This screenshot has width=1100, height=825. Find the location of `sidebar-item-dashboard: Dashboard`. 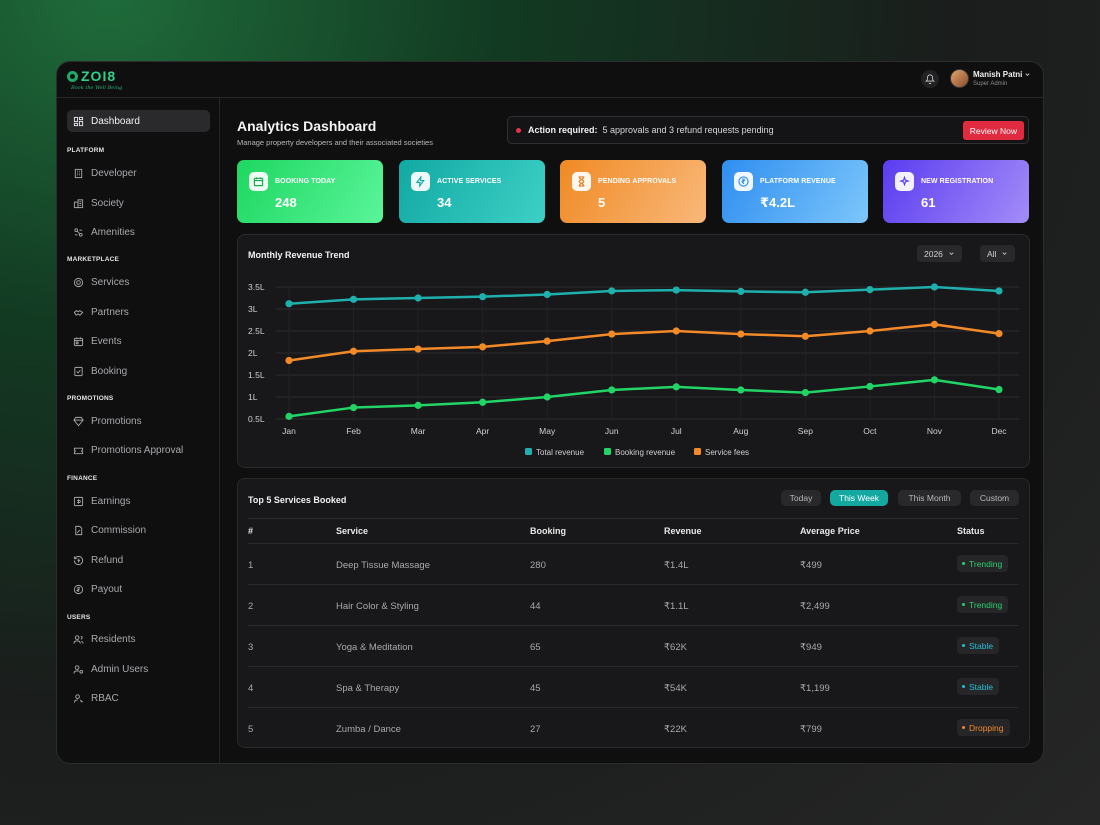

sidebar-item-dashboard: Dashboard is located at coordinates (138, 121).